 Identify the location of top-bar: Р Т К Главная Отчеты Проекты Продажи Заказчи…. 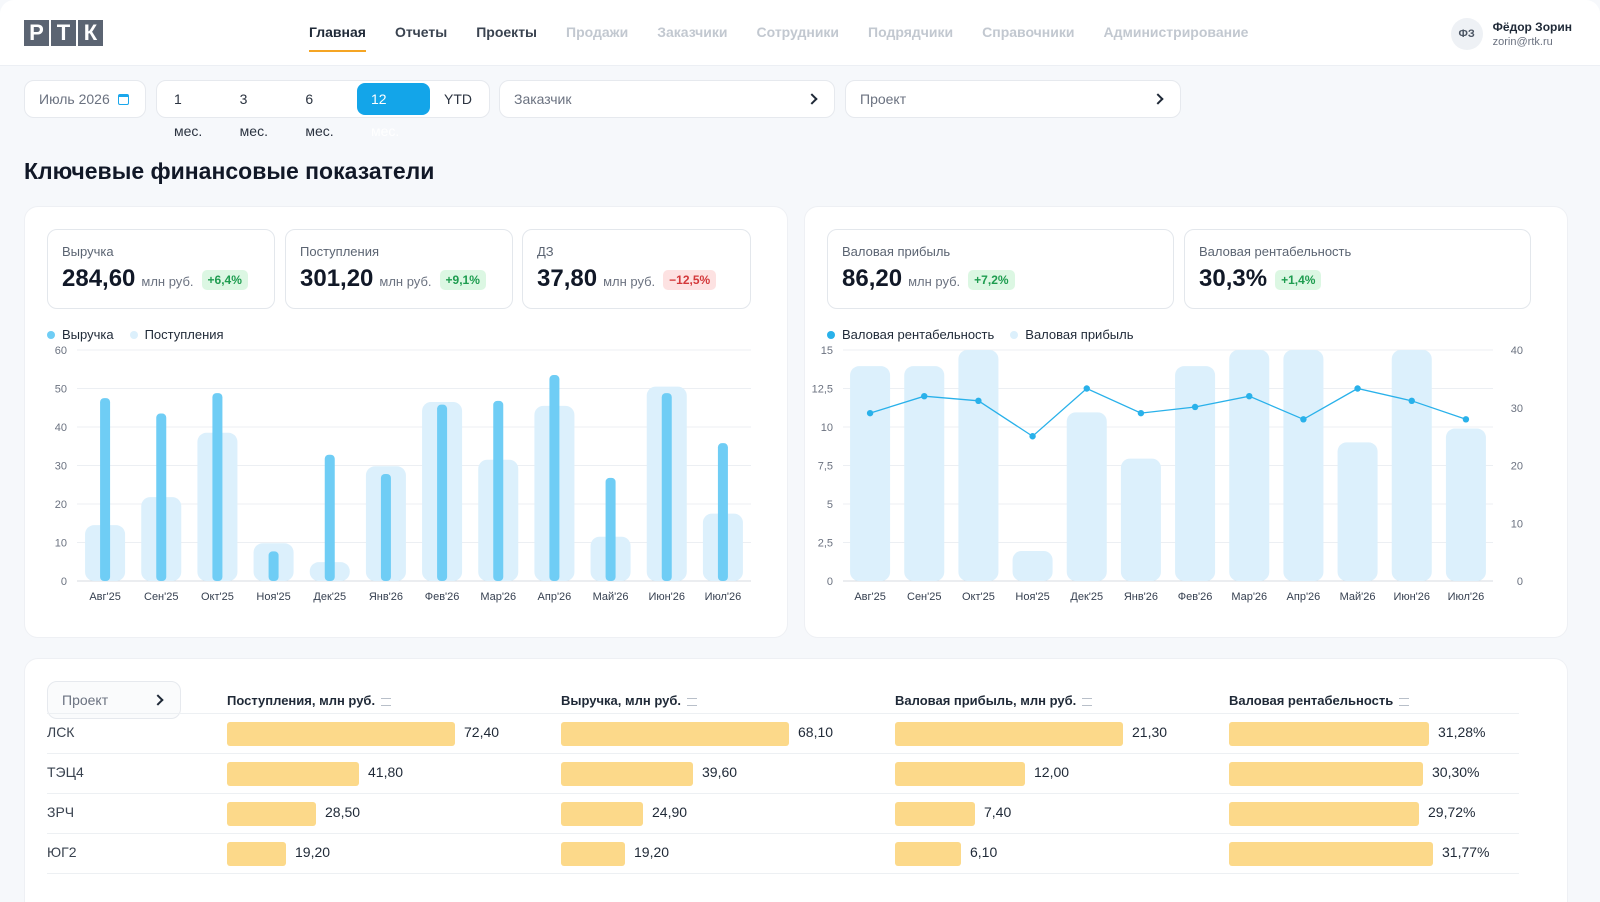
(800, 33).